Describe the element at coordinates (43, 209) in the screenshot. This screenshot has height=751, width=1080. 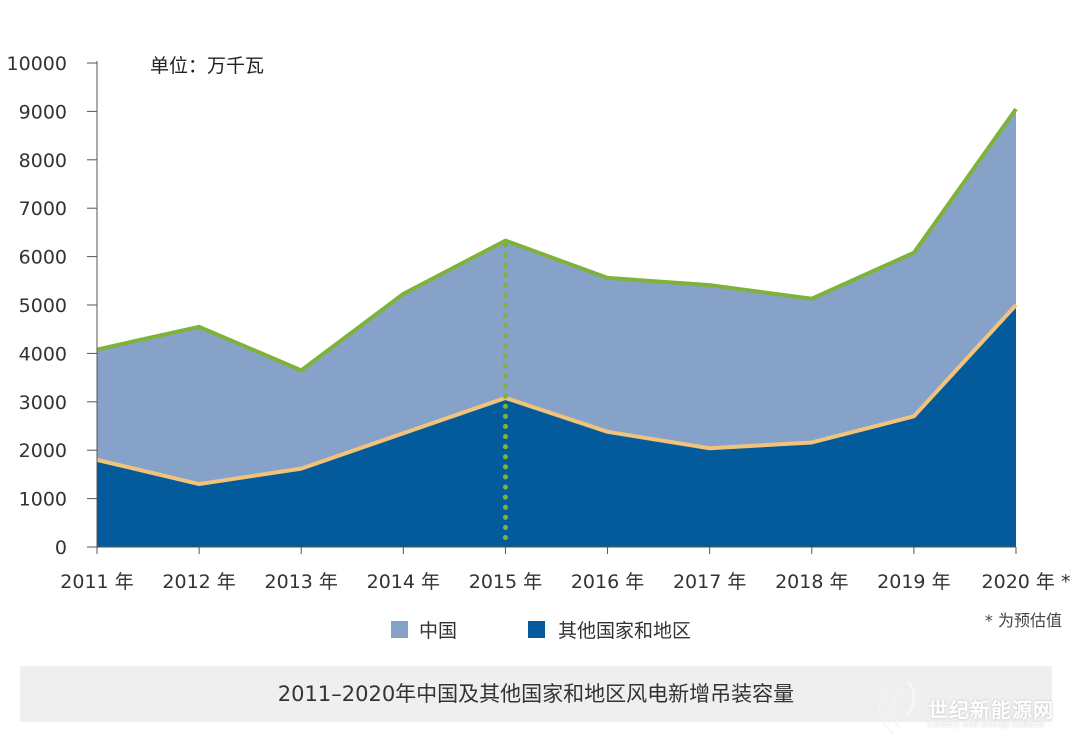
I see `y-tick-label: 7000` at that location.